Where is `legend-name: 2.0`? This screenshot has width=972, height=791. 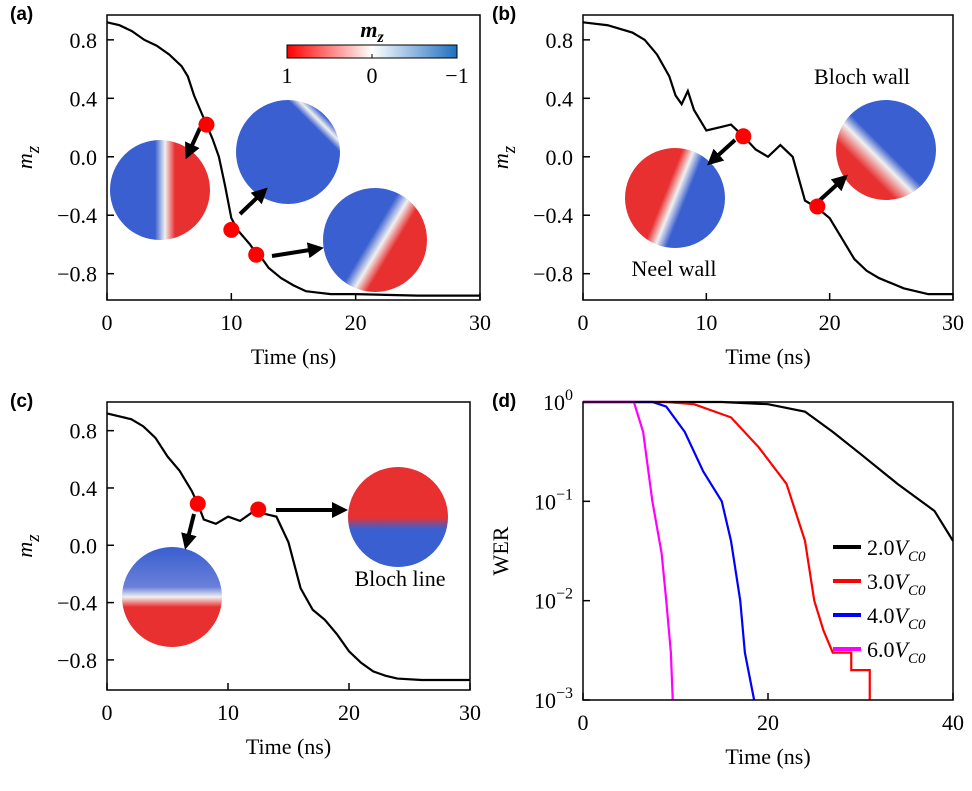
legend-name: 2.0 is located at coordinates (881, 547).